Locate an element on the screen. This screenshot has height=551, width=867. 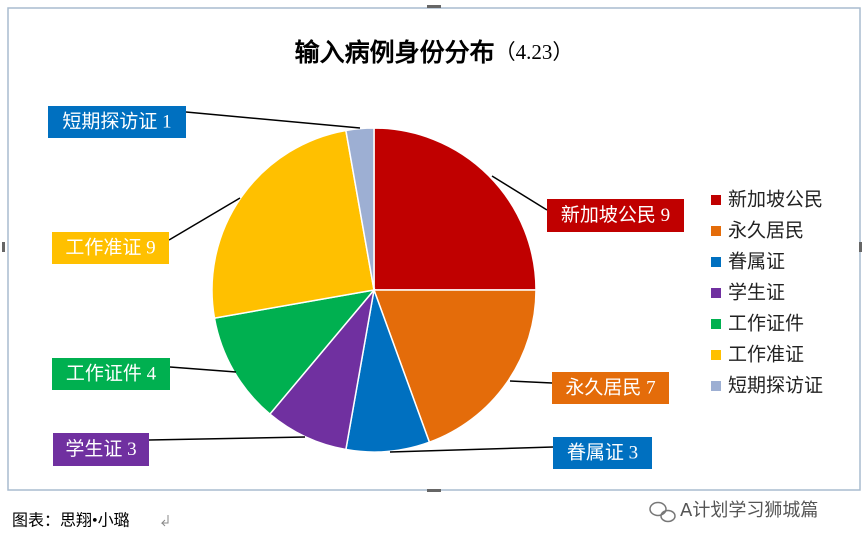
data-label: 学生证 3 is located at coordinates (100, 449).